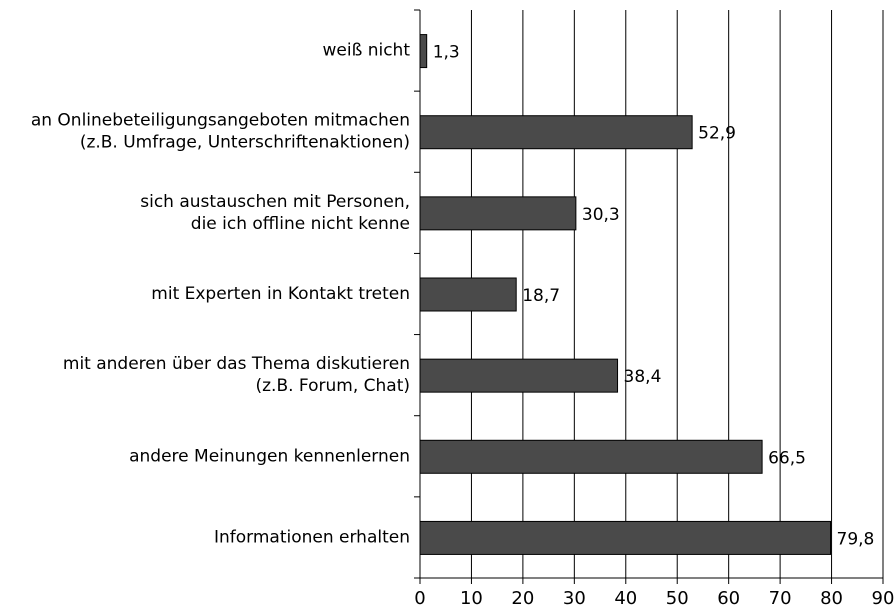  Describe the element at coordinates (280, 294) in the screenshot. I see `y-tick-label: mit Experten in Kontakt treten` at that location.